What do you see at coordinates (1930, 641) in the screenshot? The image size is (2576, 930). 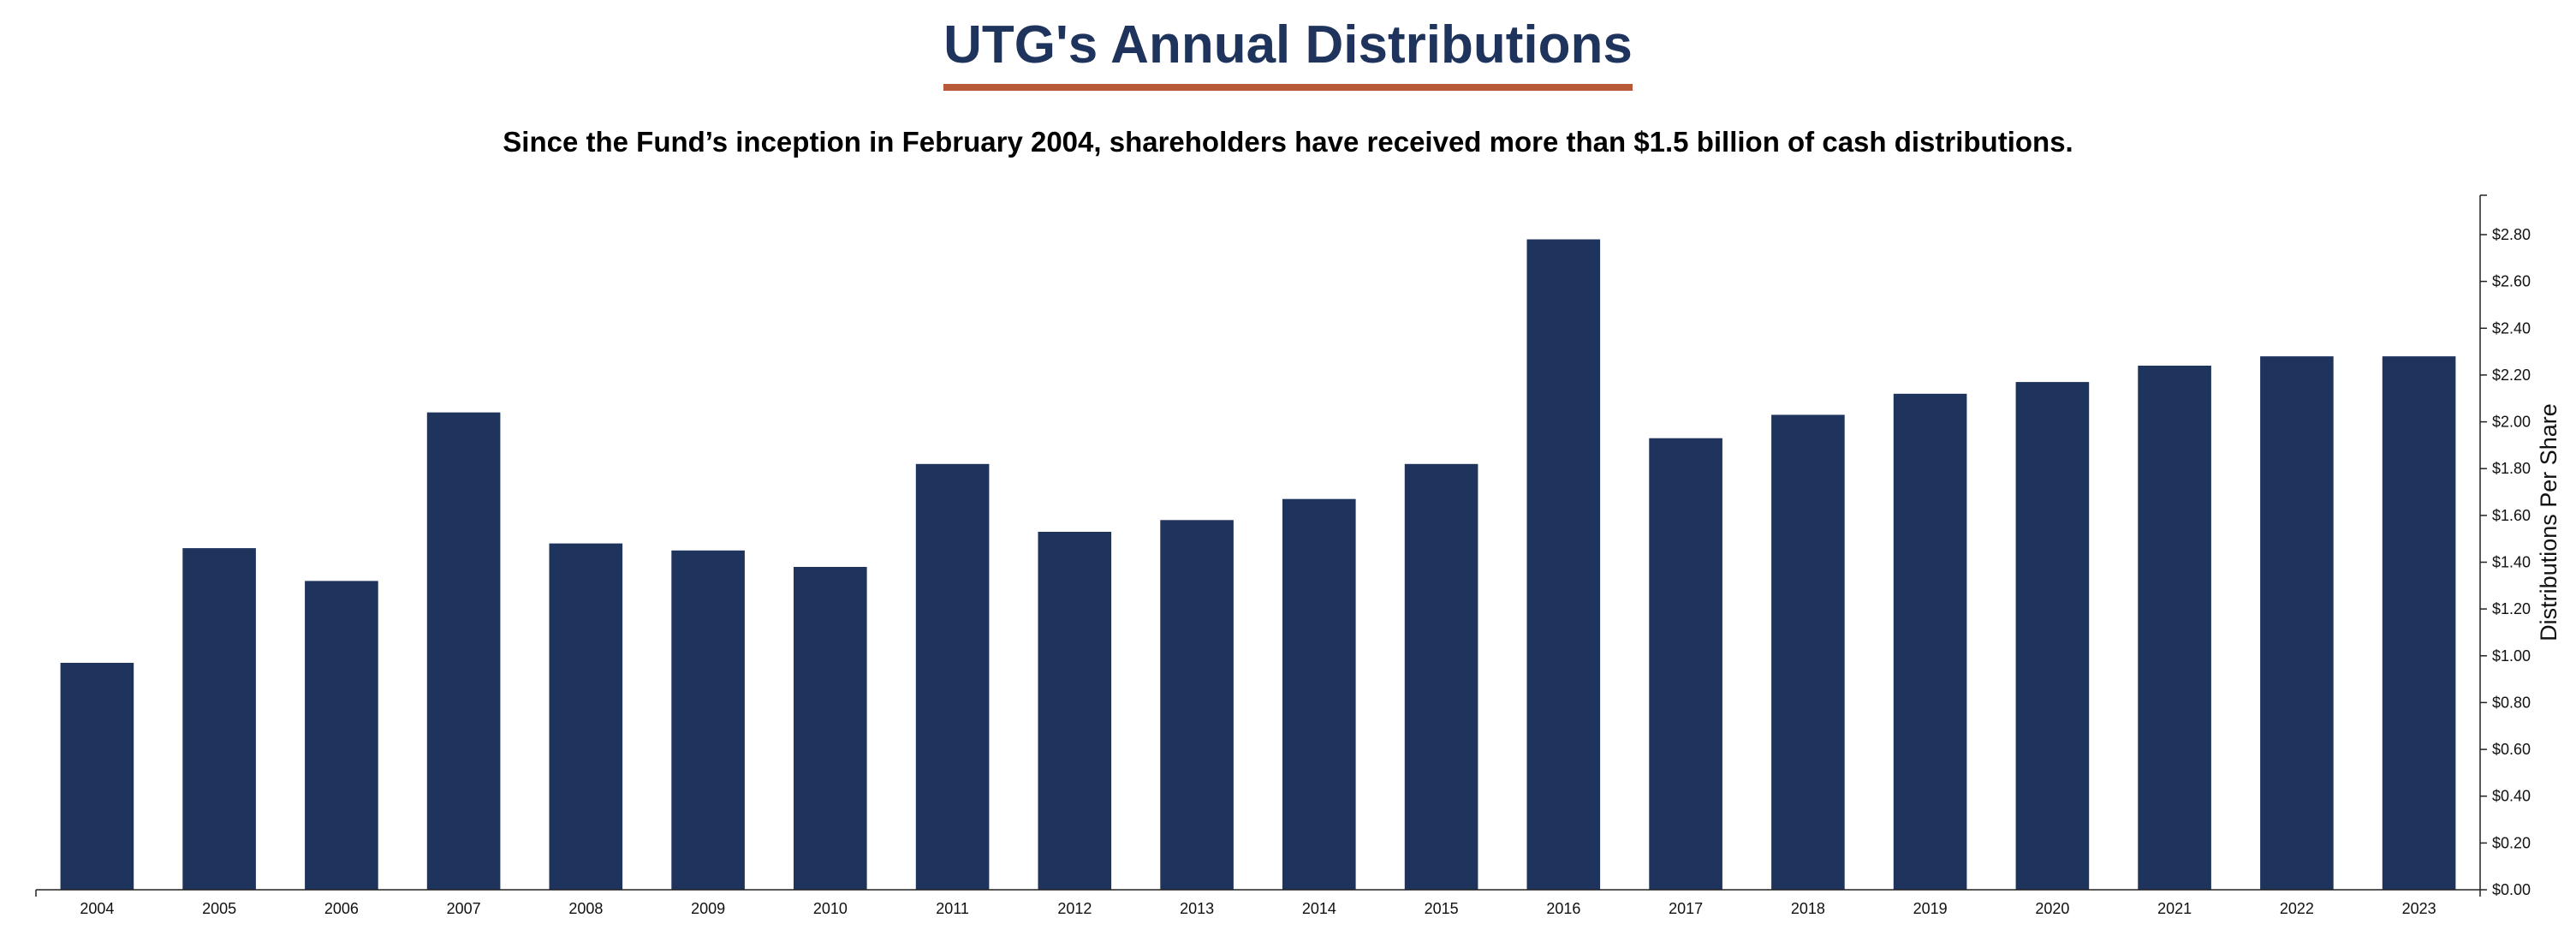 I see `bar-2019` at bounding box center [1930, 641].